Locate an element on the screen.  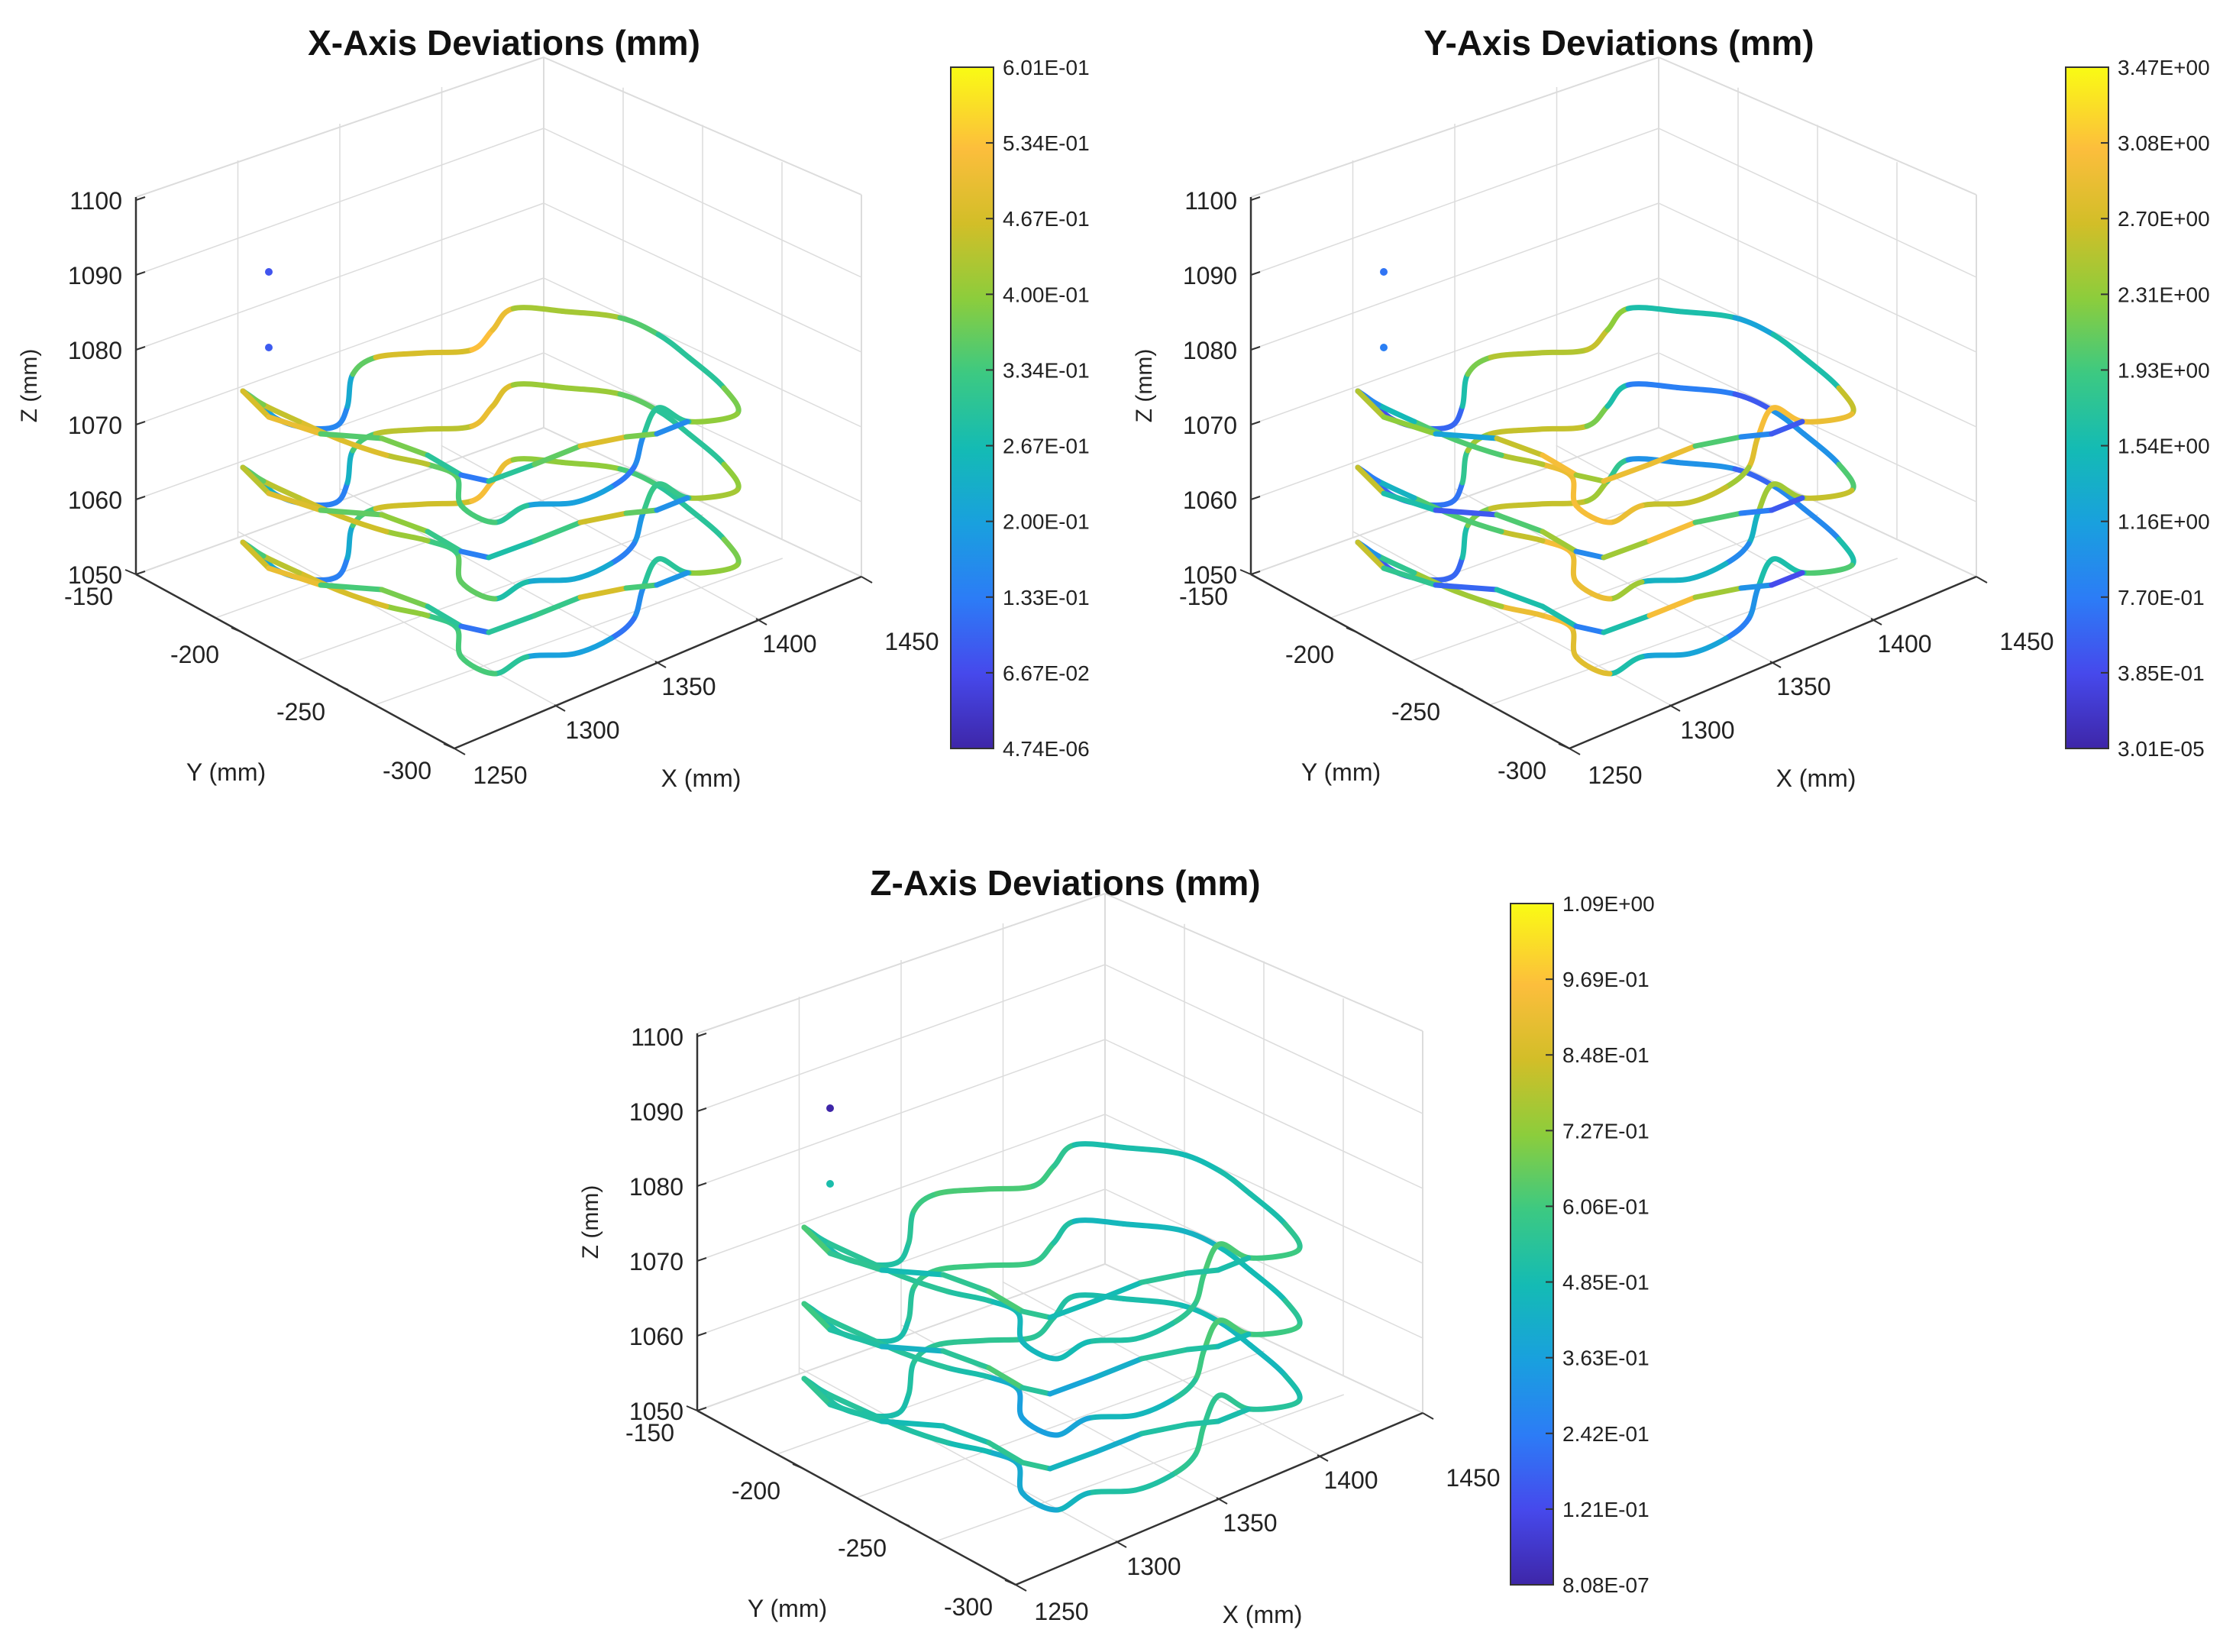
colorbar-tick-label: 7.27E-01 is located at coordinates (1606, 1131).